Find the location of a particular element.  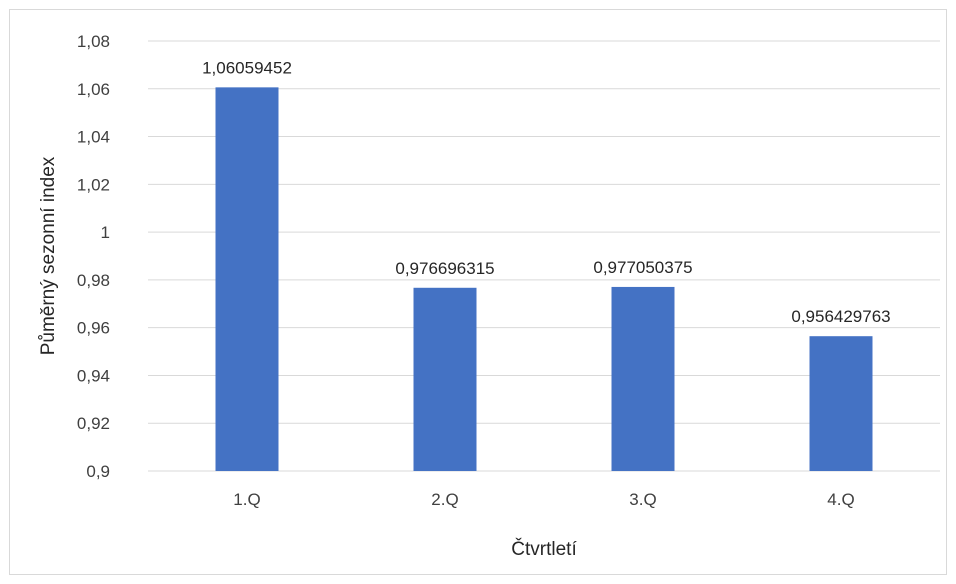

y-tick-label: 0,9 is located at coordinates (98, 471).